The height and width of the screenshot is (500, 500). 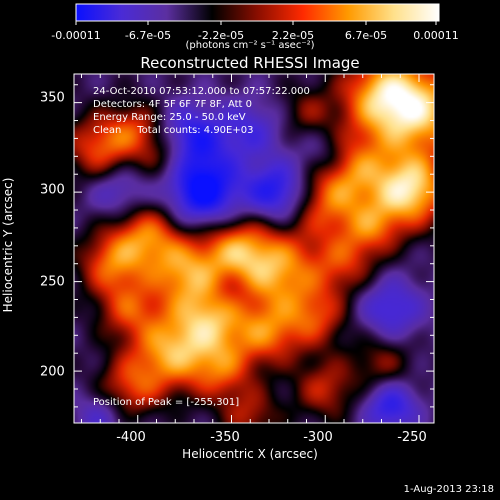 What do you see at coordinates (148, 35) in the screenshot?
I see `colorbar-tick-label: -6.7e-05` at bounding box center [148, 35].